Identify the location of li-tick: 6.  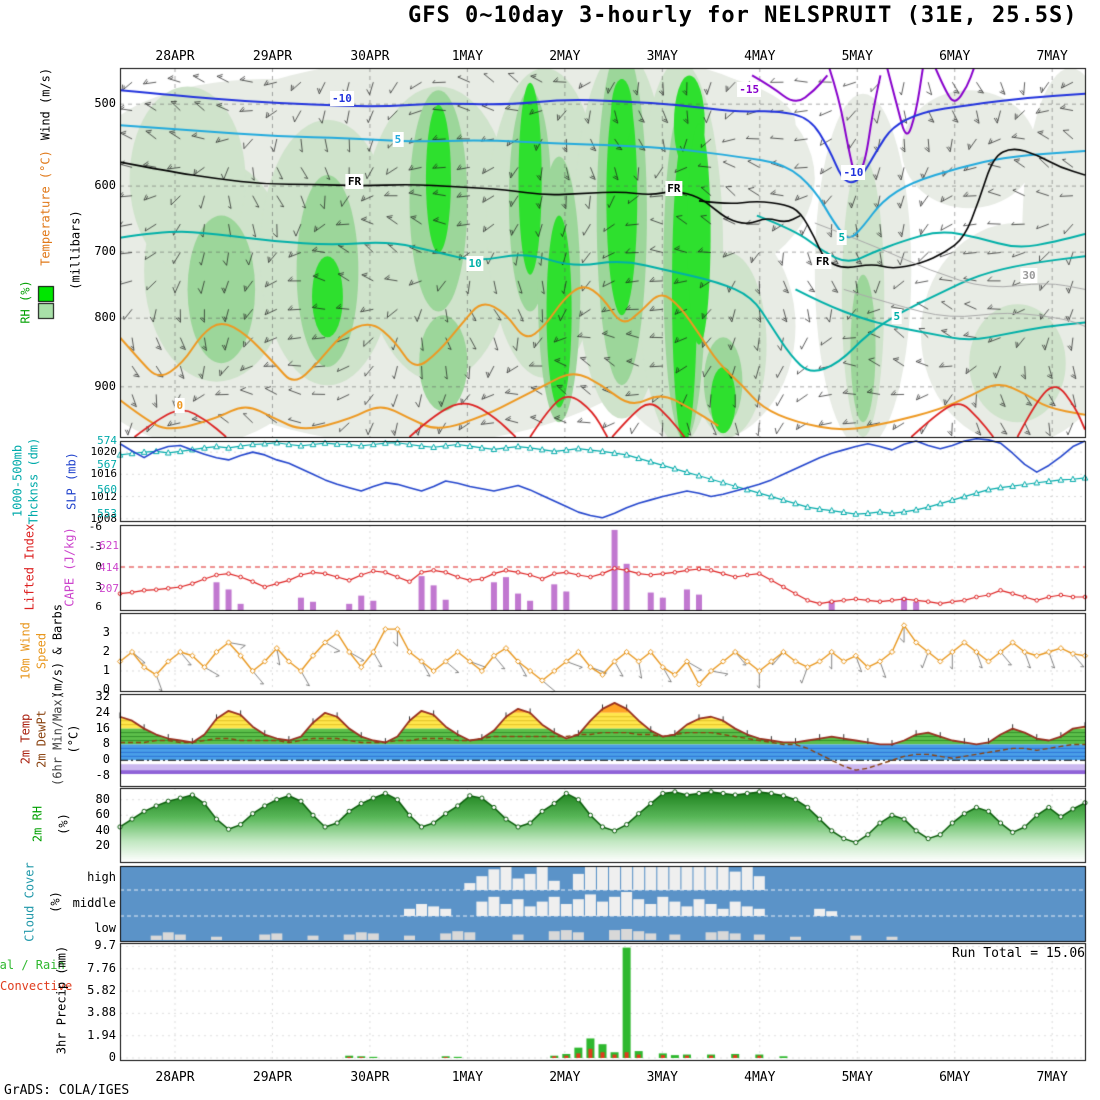
(98, 606).